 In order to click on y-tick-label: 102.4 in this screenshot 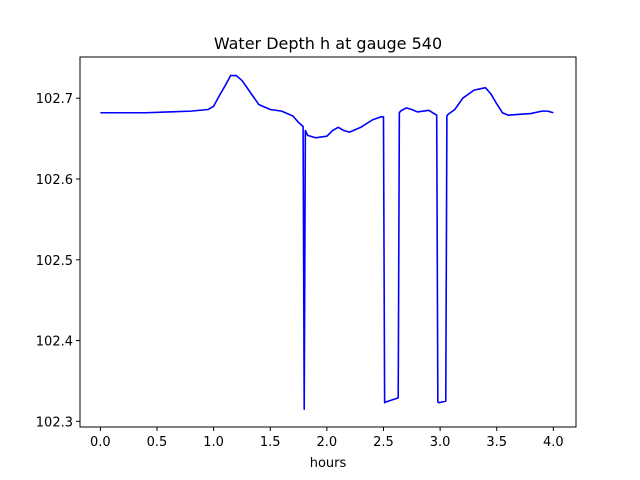, I will do `click(54, 342)`.